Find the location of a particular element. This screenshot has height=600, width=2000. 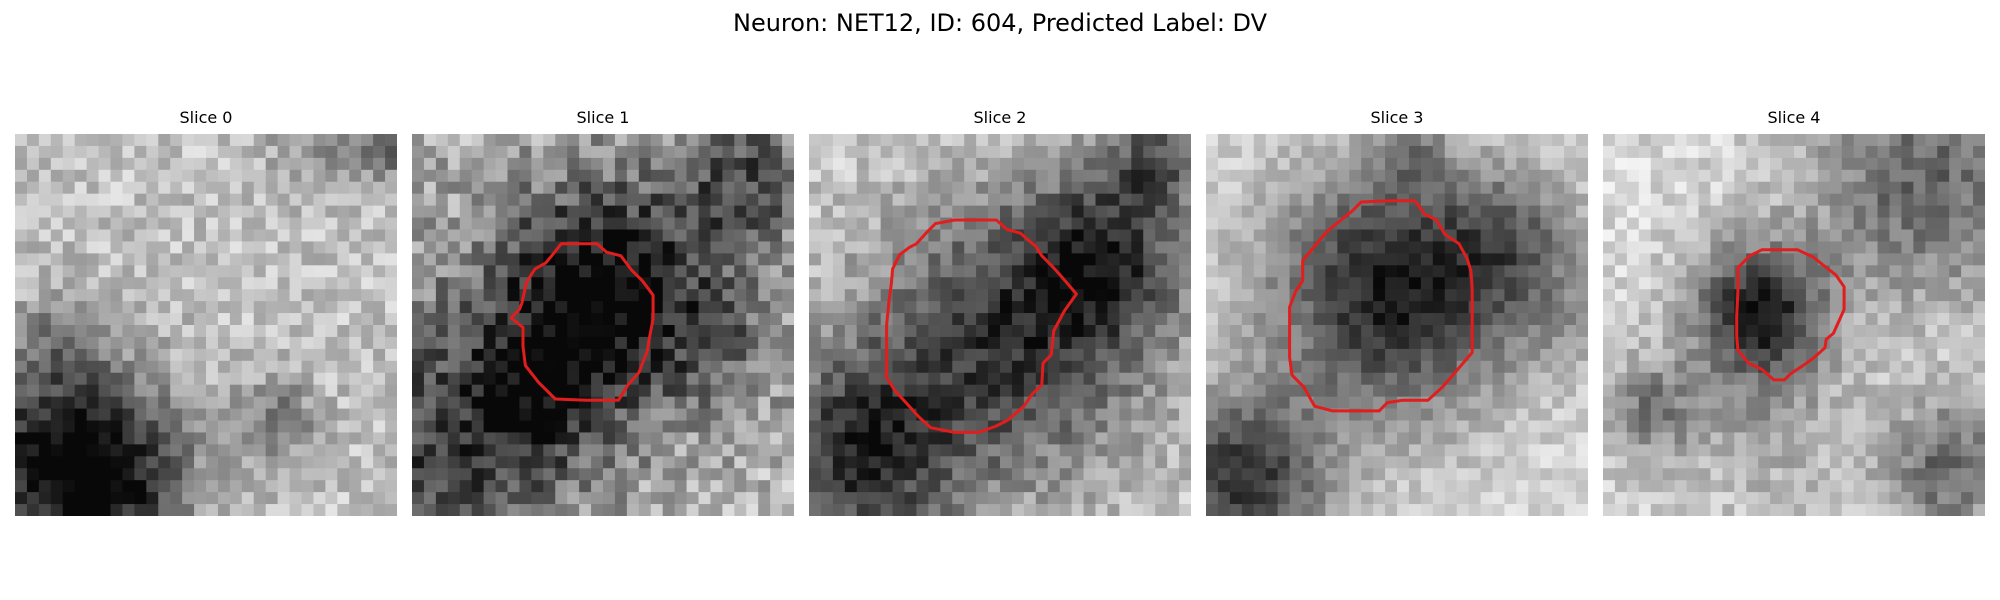

slice-0-title: Slice 0 is located at coordinates (206, 117).